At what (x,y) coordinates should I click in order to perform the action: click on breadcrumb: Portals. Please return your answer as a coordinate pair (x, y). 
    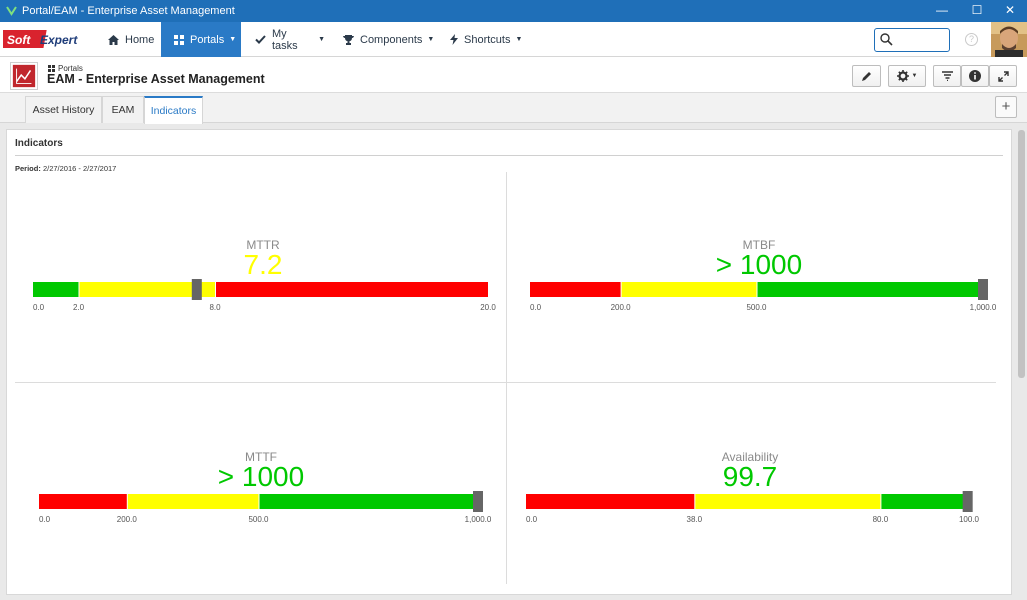
    Looking at the image, I should click on (65, 68).